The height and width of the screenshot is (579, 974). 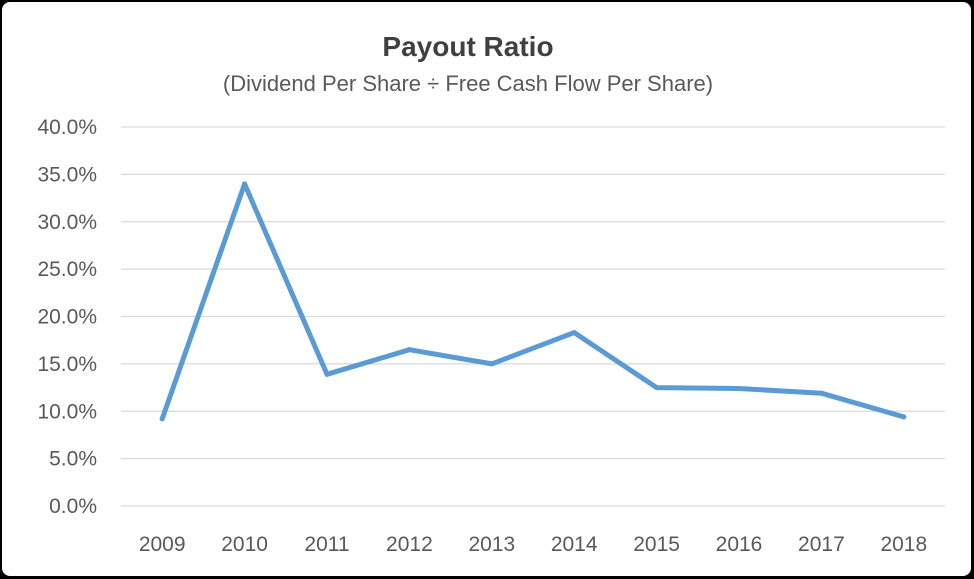 I want to click on x-tick-label: 2011, so click(x=326, y=544).